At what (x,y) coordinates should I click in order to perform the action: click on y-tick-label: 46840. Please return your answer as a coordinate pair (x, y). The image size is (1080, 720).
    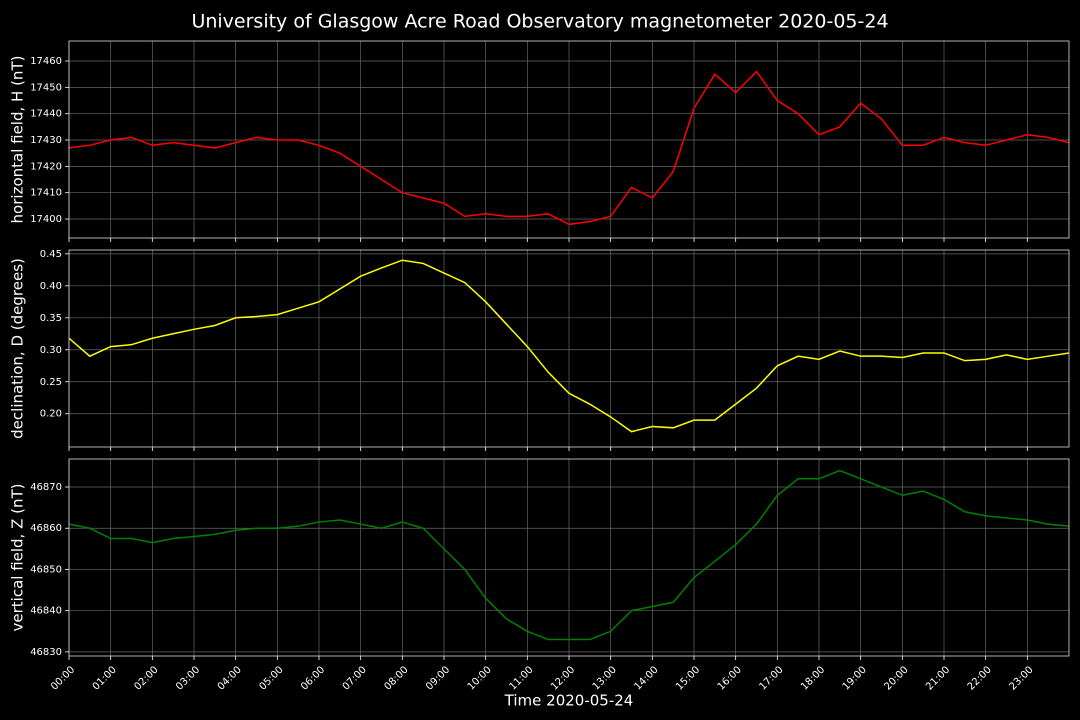
    Looking at the image, I should click on (46, 611).